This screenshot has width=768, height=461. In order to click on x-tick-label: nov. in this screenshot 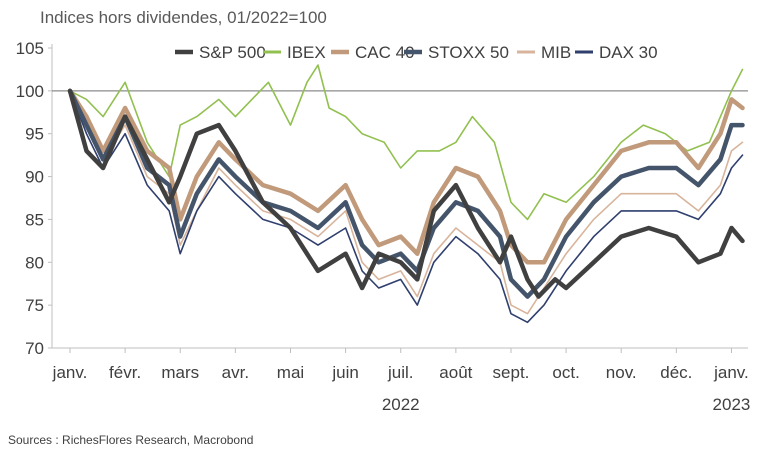, I will do `click(621, 372)`.